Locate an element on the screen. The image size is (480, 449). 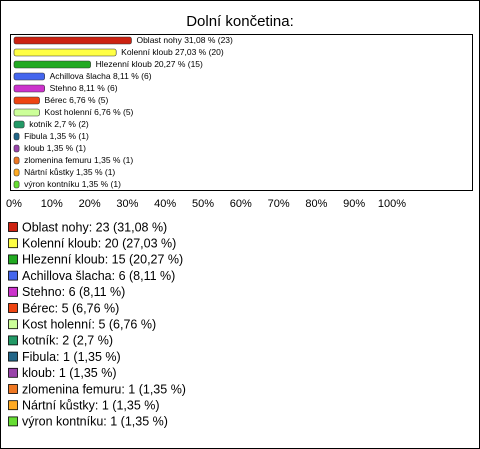
value-label: Oblast nohy 31,08 % (23) is located at coordinates (184, 40).